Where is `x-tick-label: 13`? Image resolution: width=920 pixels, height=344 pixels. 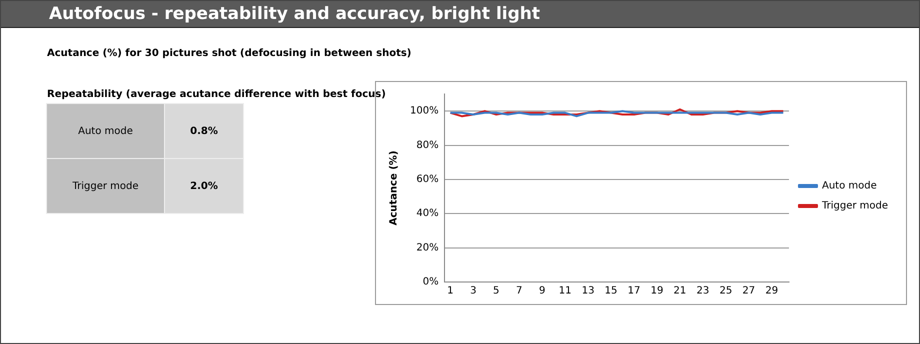
x-tick-label: 13 is located at coordinates (588, 291).